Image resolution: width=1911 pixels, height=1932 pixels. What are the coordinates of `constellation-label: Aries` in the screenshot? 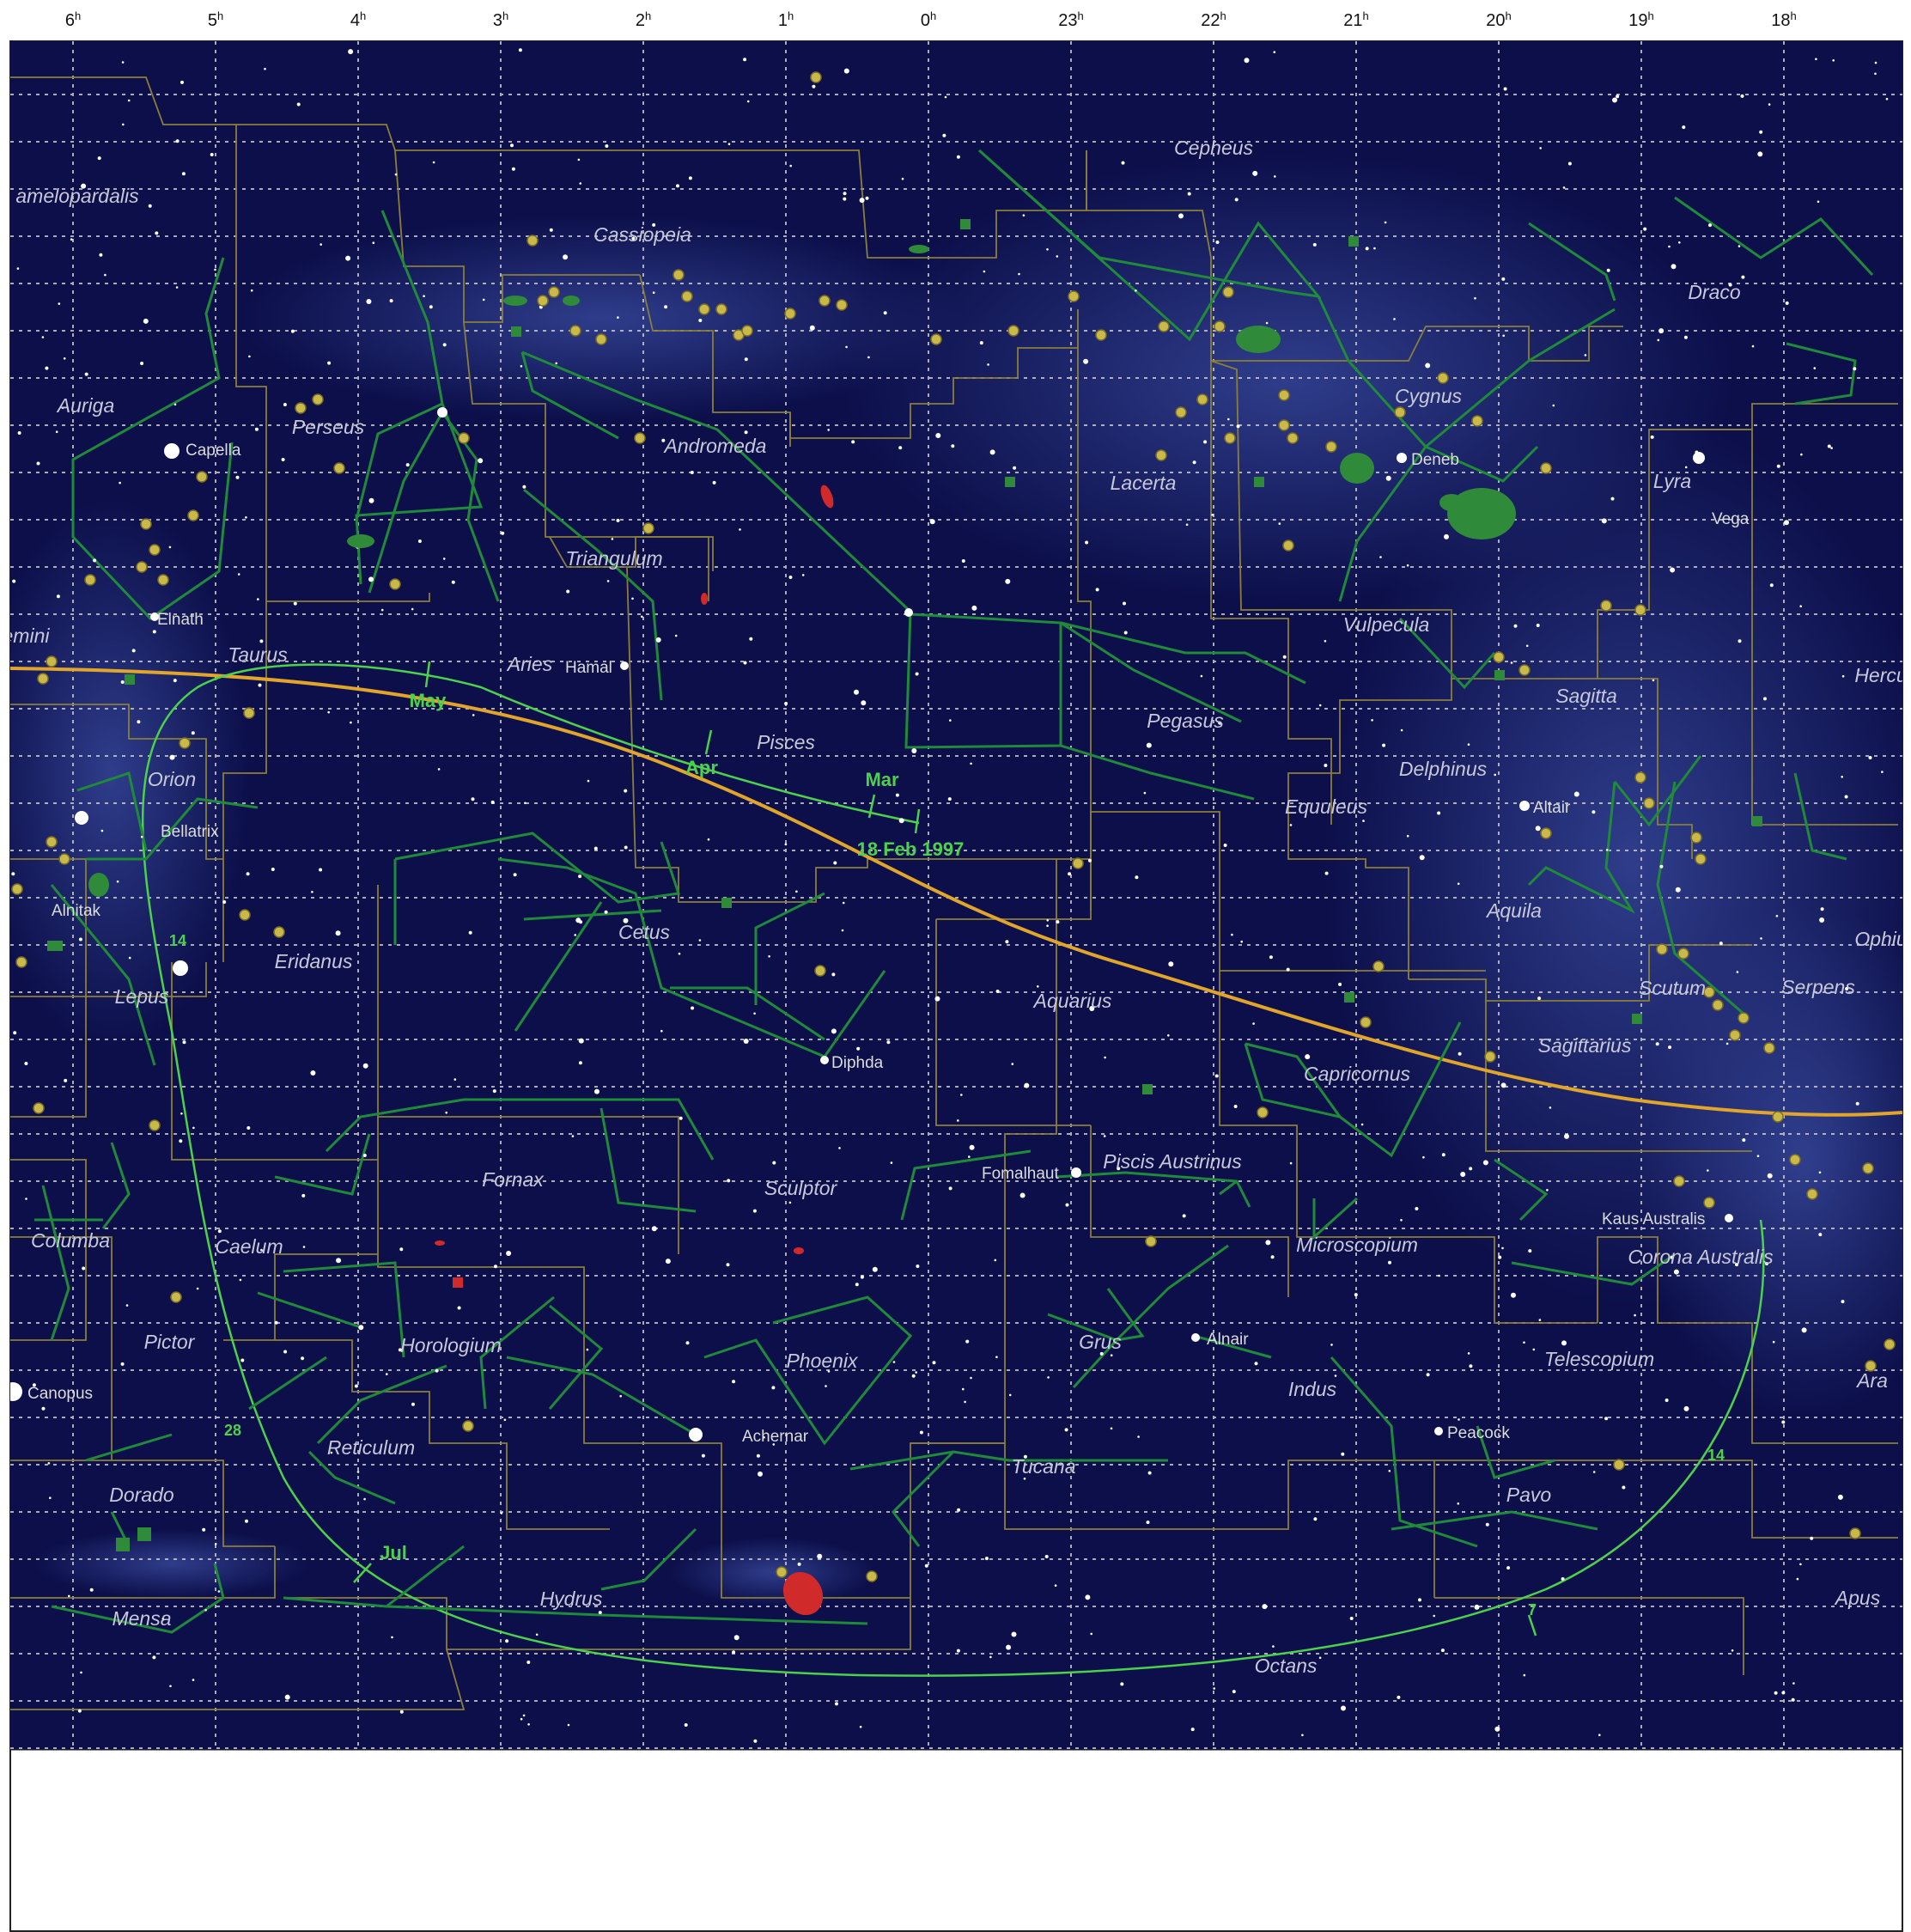 It's located at (529, 664).